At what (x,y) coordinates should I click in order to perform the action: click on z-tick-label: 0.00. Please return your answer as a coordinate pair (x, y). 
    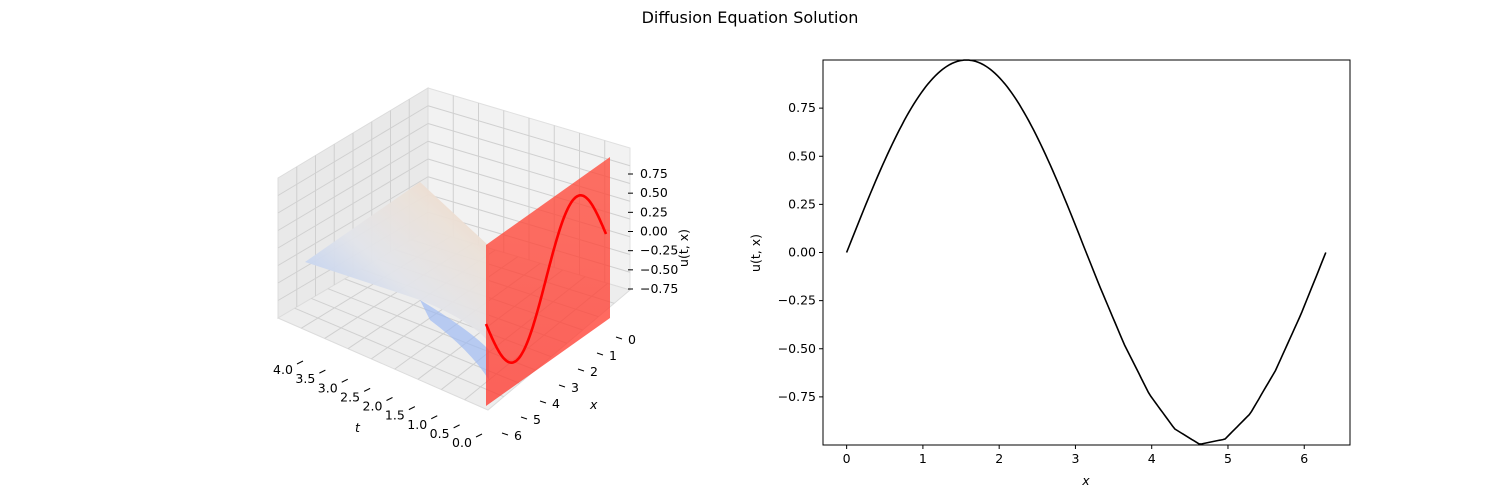
    Looking at the image, I should click on (654, 231).